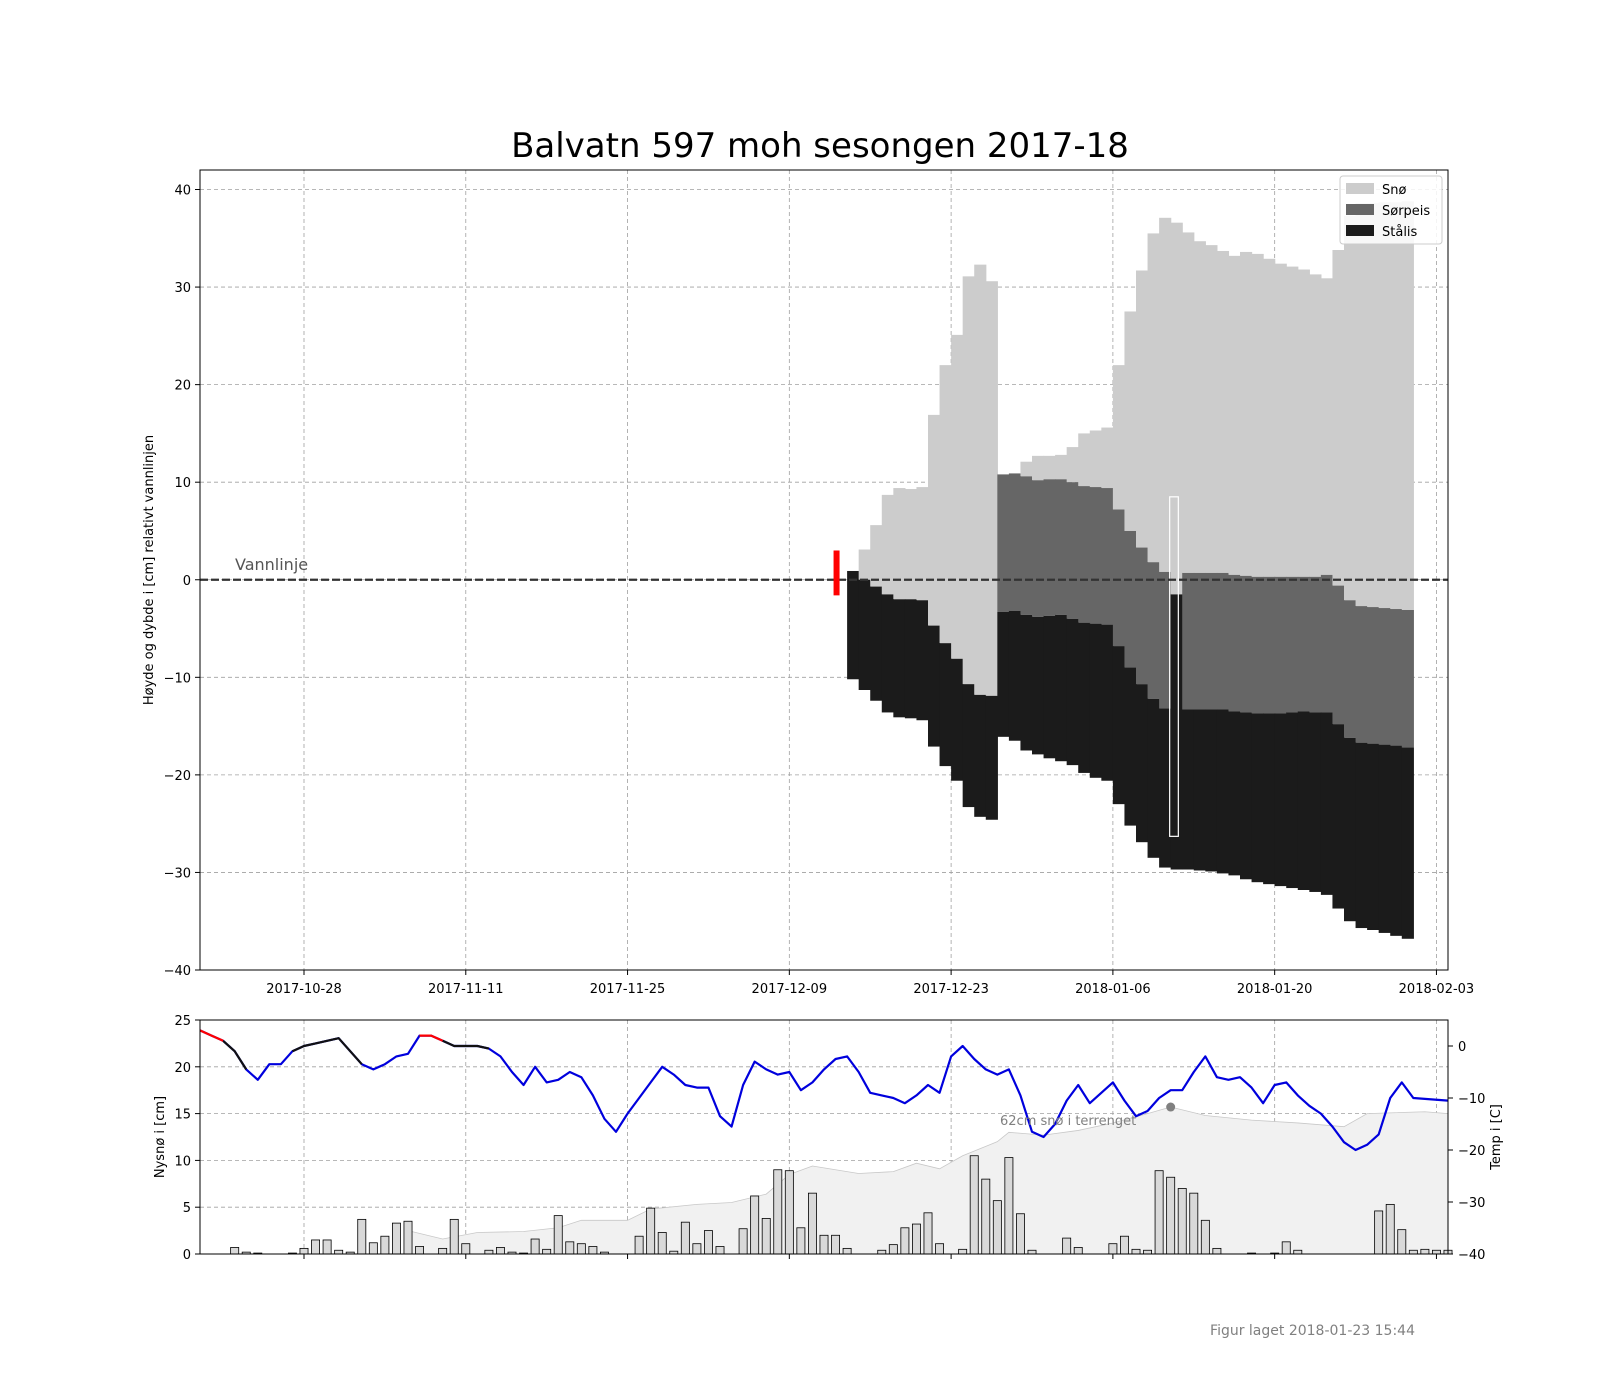 This screenshot has width=1600, height=1400. I want to click on y-tick-label: 5, so click(187, 1208).